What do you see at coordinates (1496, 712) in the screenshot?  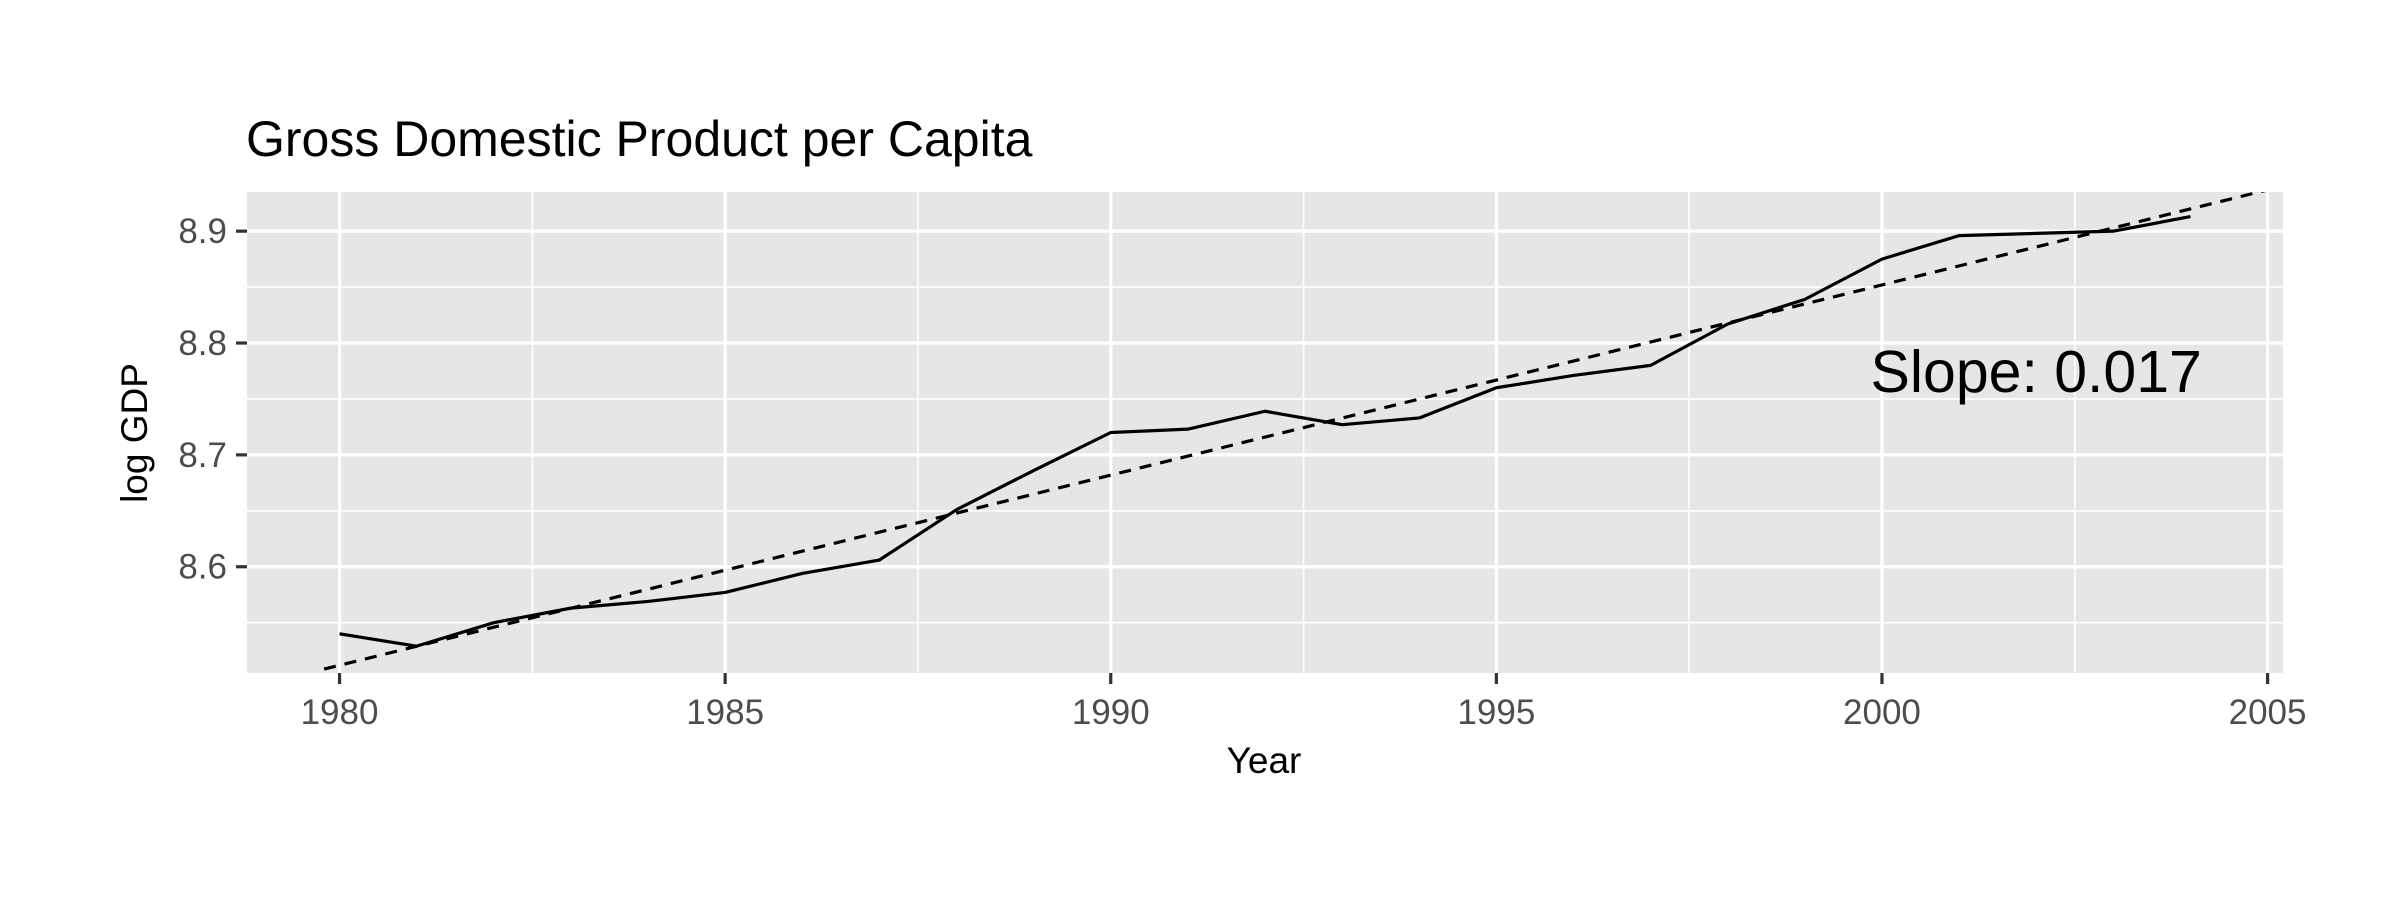 I see `x-tick-label: 1995` at bounding box center [1496, 712].